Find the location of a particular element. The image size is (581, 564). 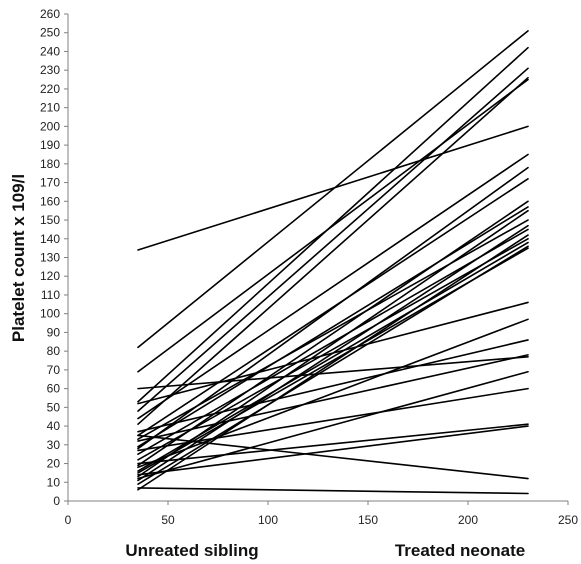

x-tick-label-250: 250 is located at coordinates (568, 520).